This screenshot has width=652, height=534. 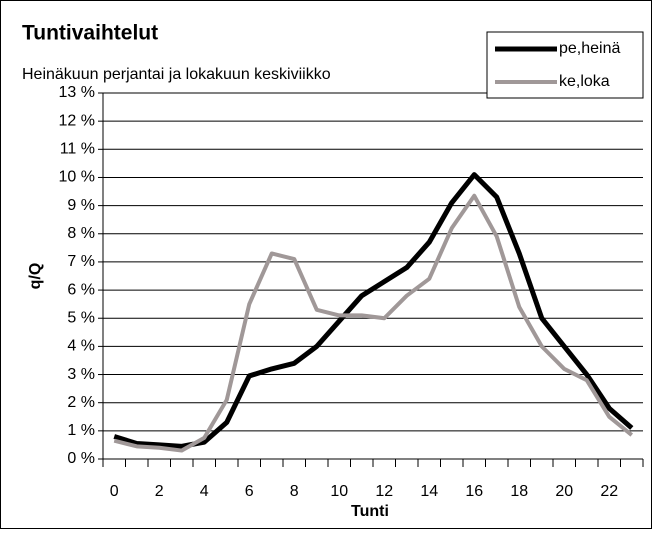 I want to click on y-tick-label: 5 %, so click(x=81, y=317).